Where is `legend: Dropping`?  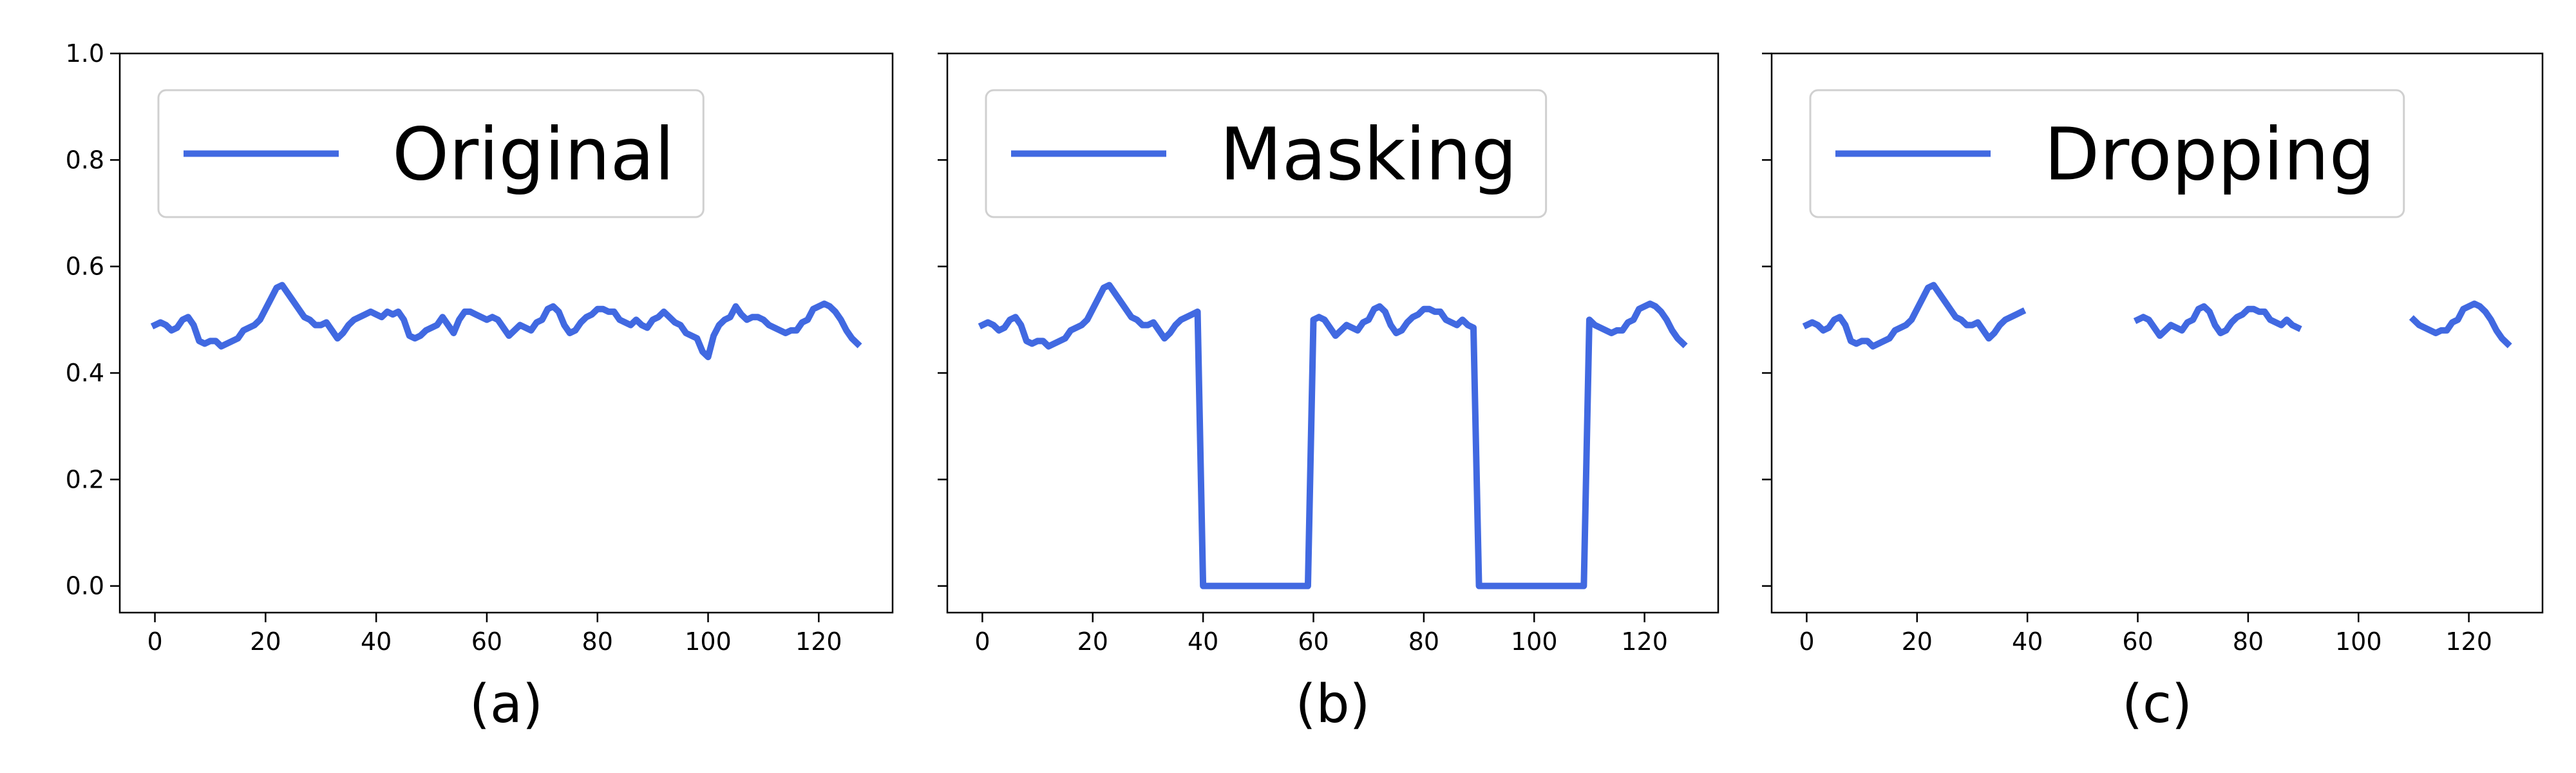
legend: Dropping is located at coordinates (2107, 153).